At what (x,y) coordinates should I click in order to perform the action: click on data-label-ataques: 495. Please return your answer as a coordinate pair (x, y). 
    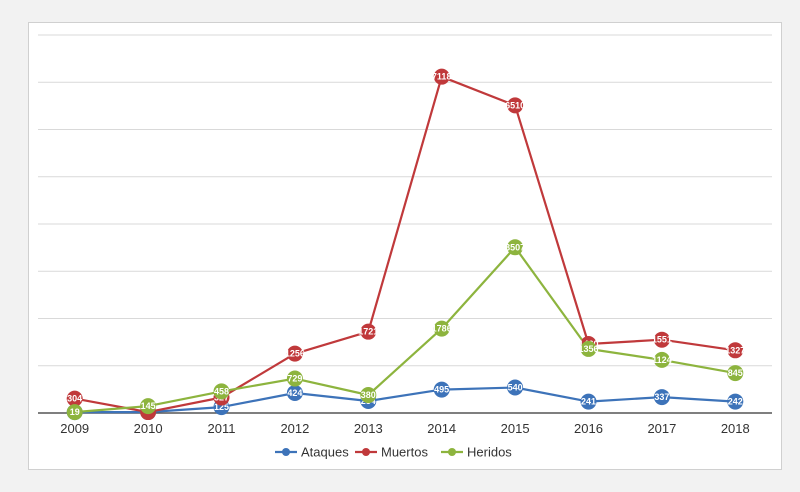
    Looking at the image, I should click on (441, 390).